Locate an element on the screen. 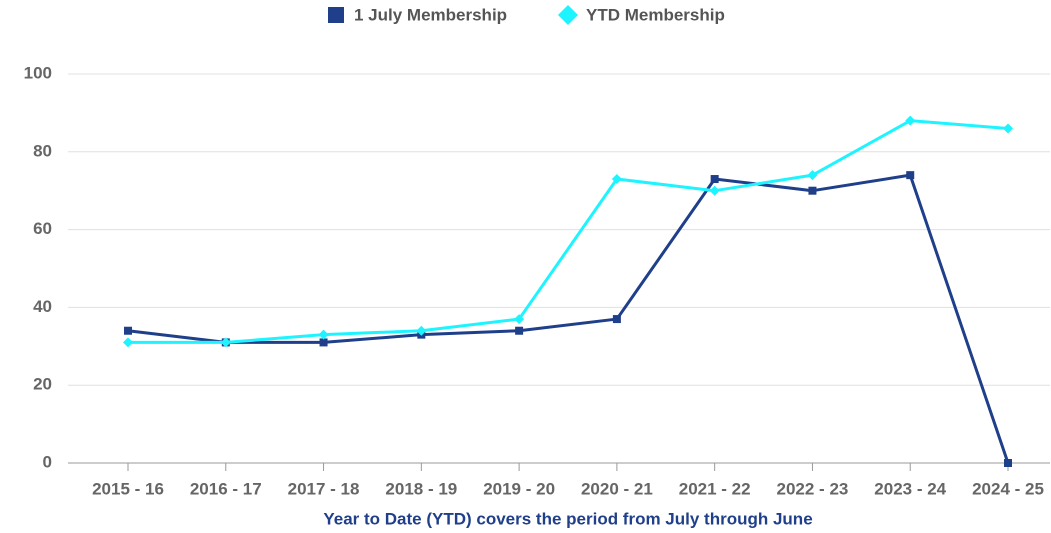  x-tick-label: 2022 - 23 is located at coordinates (813, 488).